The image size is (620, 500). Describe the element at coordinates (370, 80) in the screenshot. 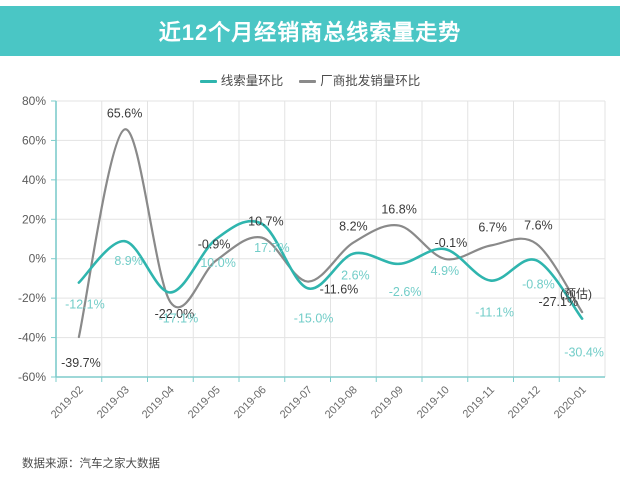

I see `legend-label-wholesale: 厂商批发销量环比` at that location.